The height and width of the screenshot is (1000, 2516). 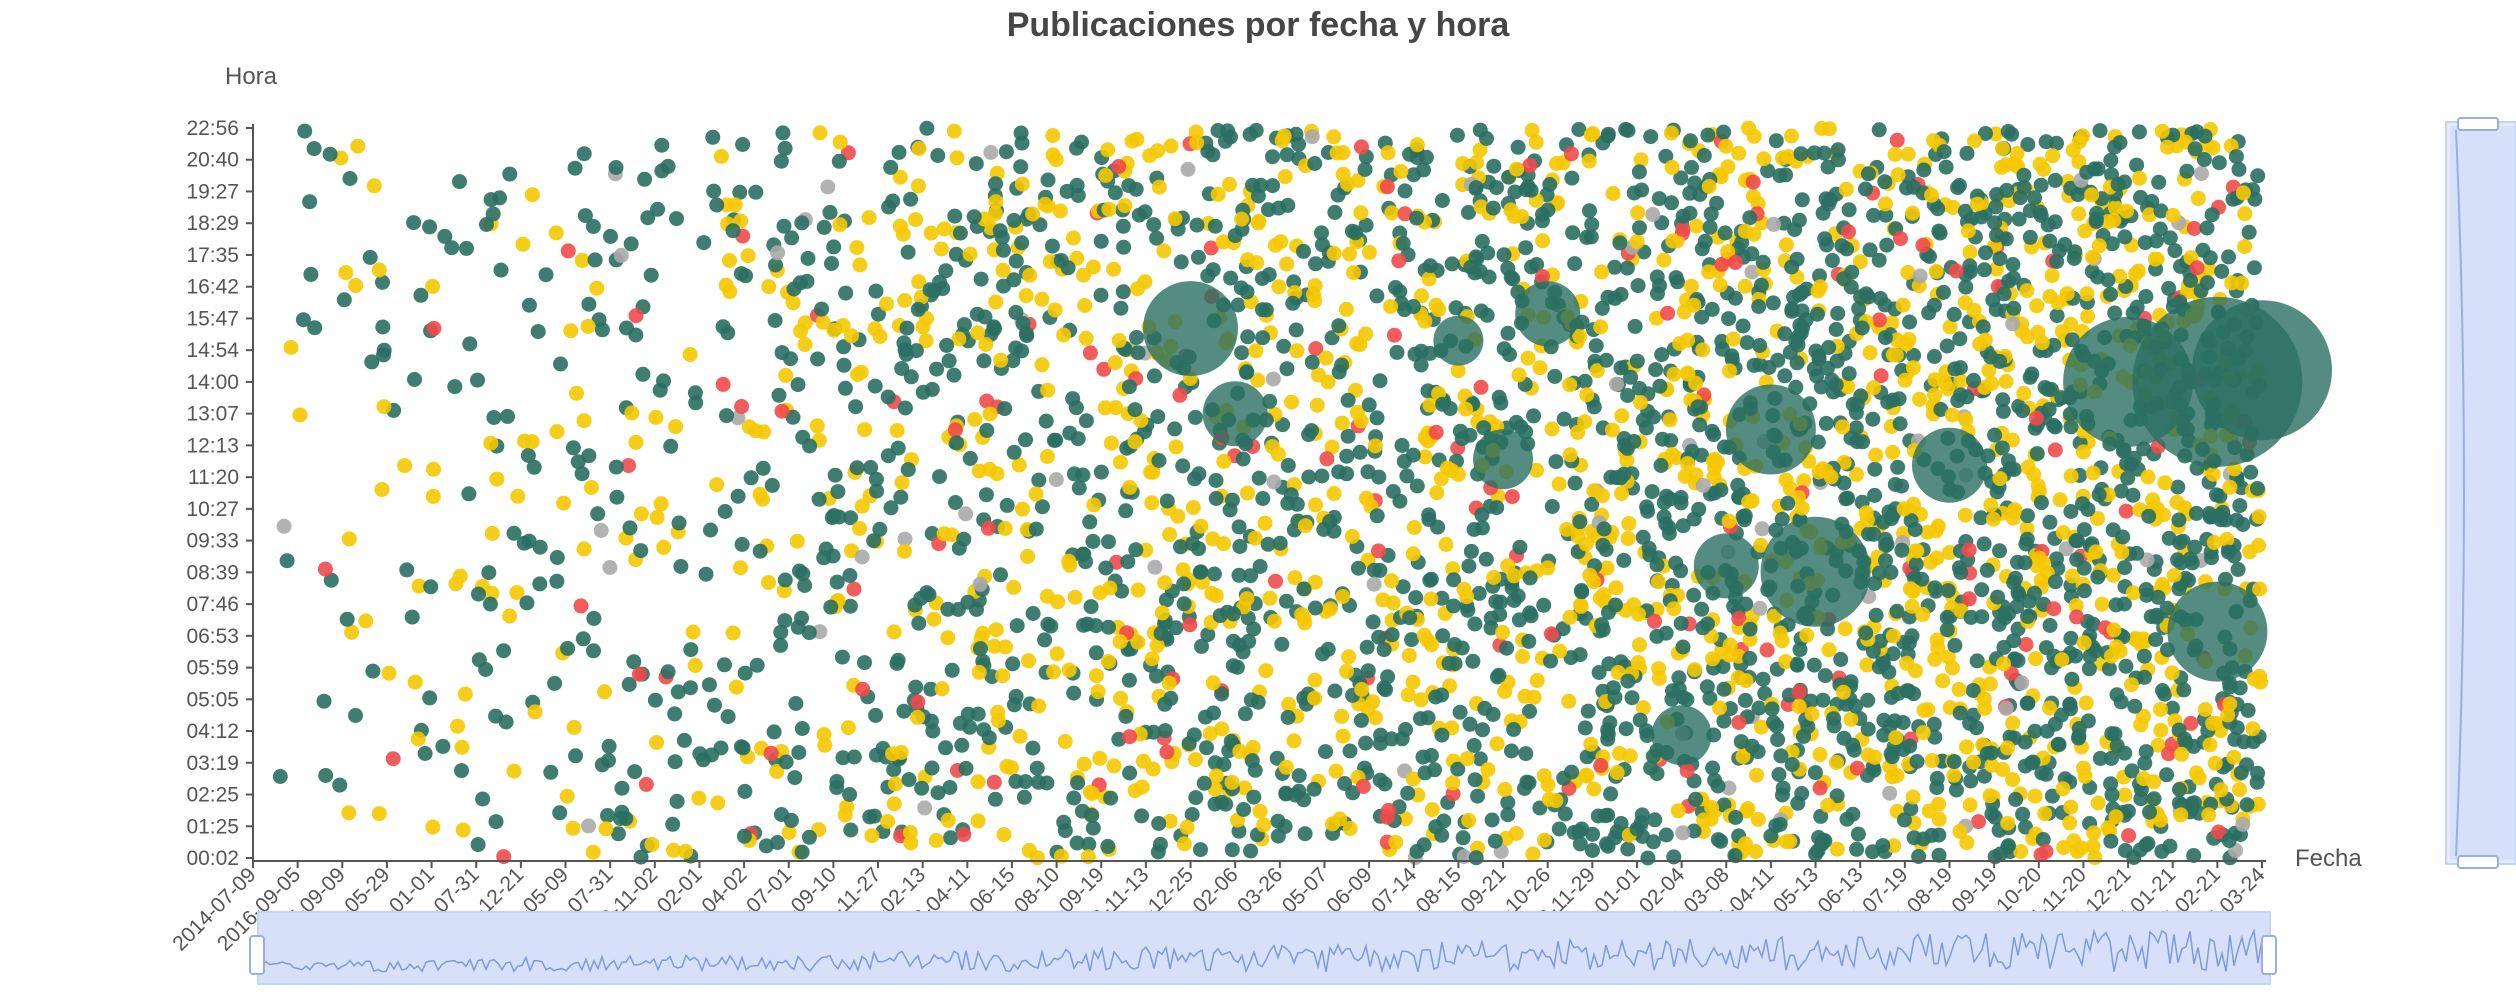 What do you see at coordinates (2478, 862) in the screenshot?
I see `y-zoom-handle-bottom` at bounding box center [2478, 862].